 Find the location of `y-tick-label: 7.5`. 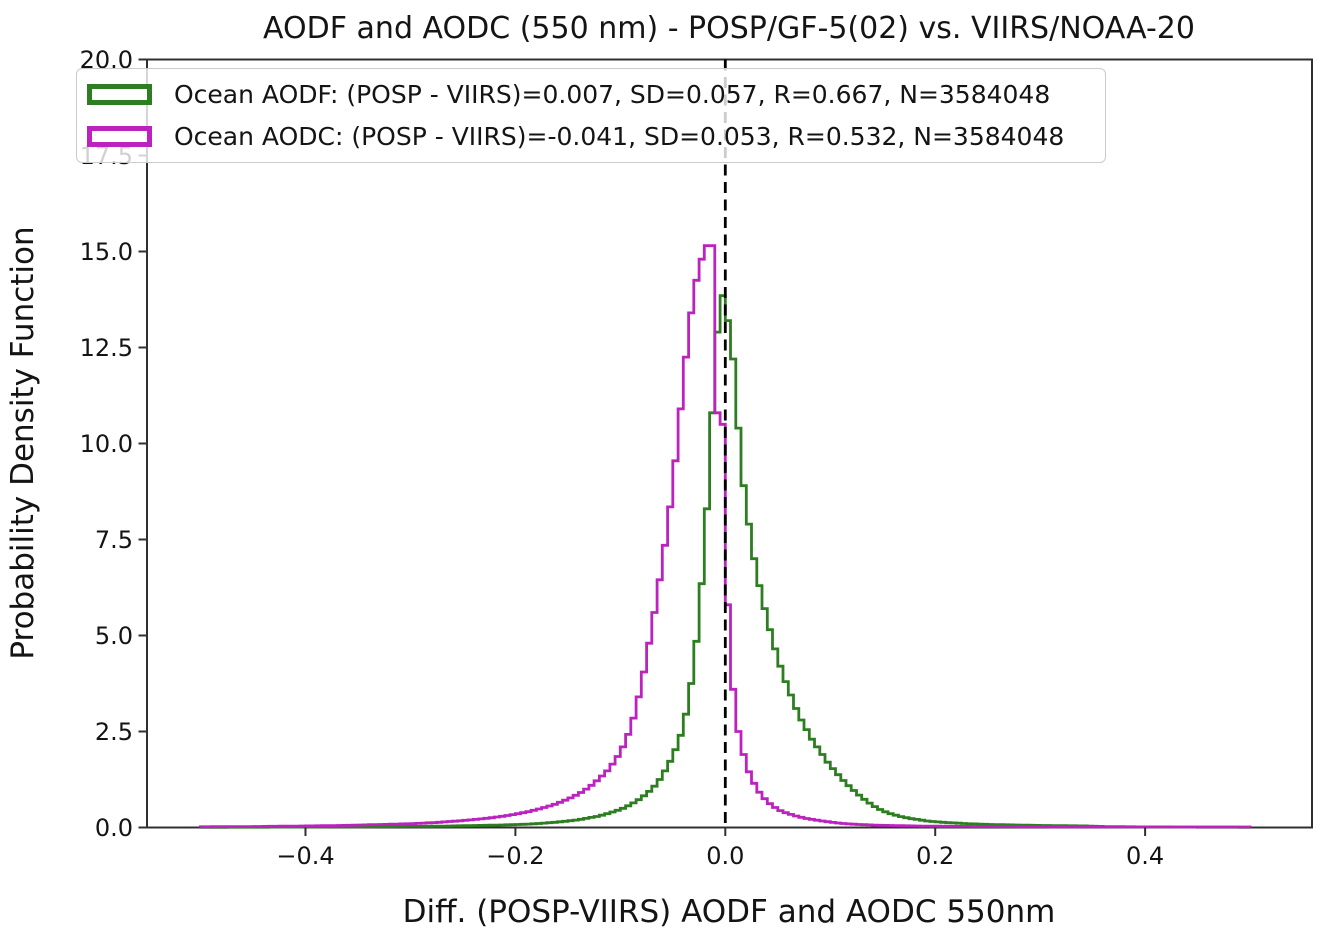

y-tick-label: 7.5 is located at coordinates (114, 540).